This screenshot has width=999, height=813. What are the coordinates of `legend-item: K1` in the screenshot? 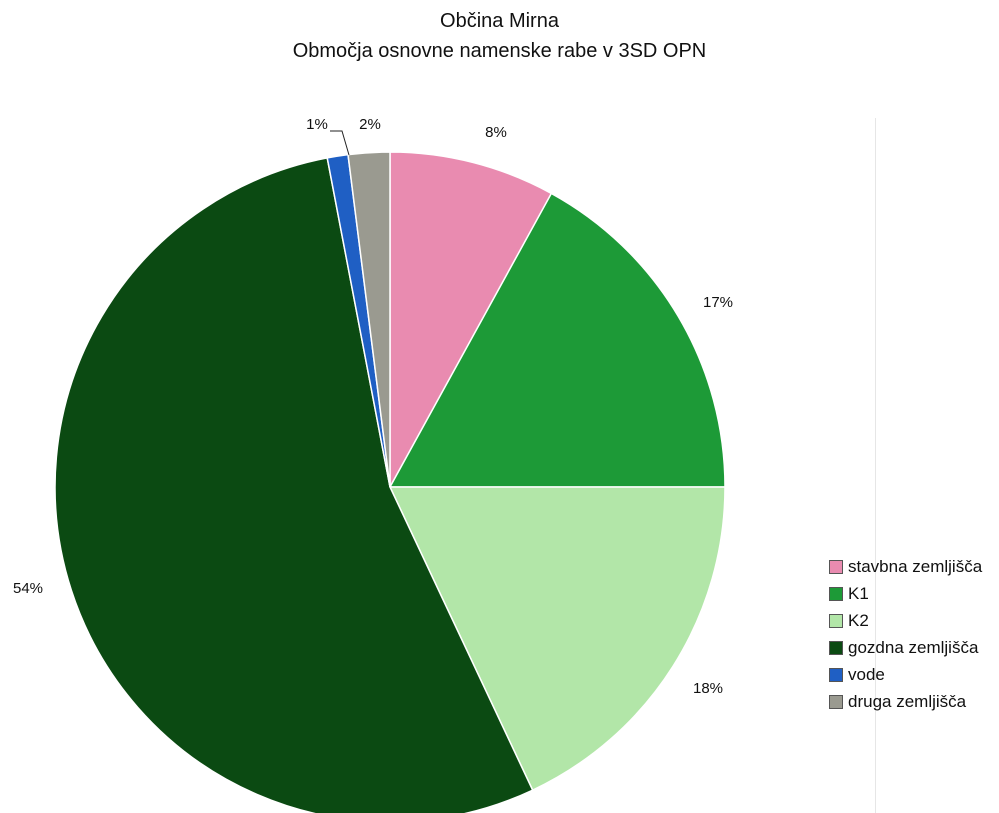 It's located at (914, 593).